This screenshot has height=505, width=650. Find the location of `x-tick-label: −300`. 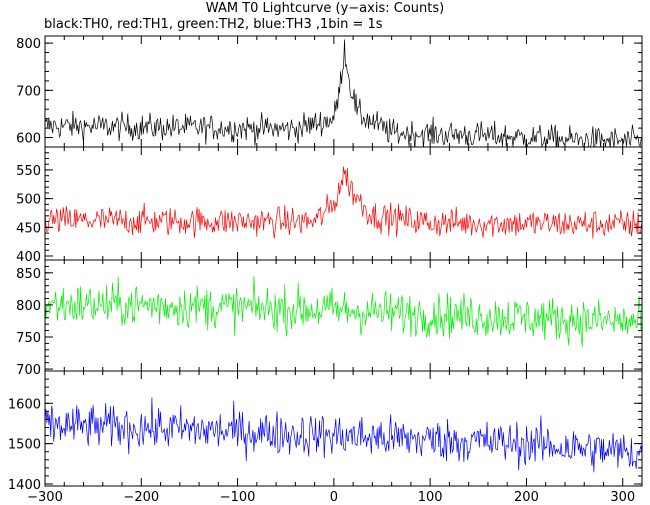

x-tick-label: −300 is located at coordinates (45, 497).